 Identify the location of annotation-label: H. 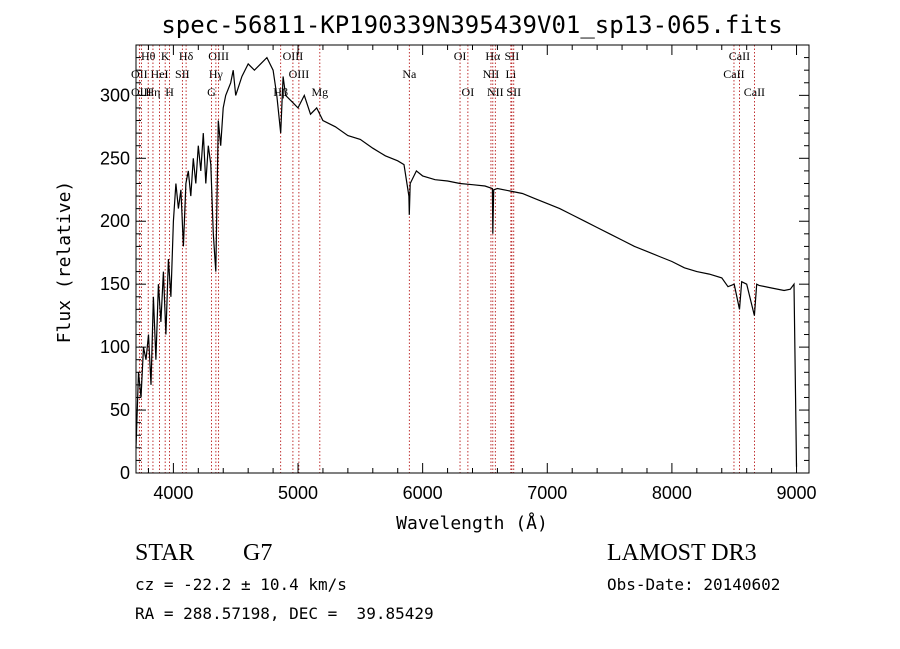
(169, 92).